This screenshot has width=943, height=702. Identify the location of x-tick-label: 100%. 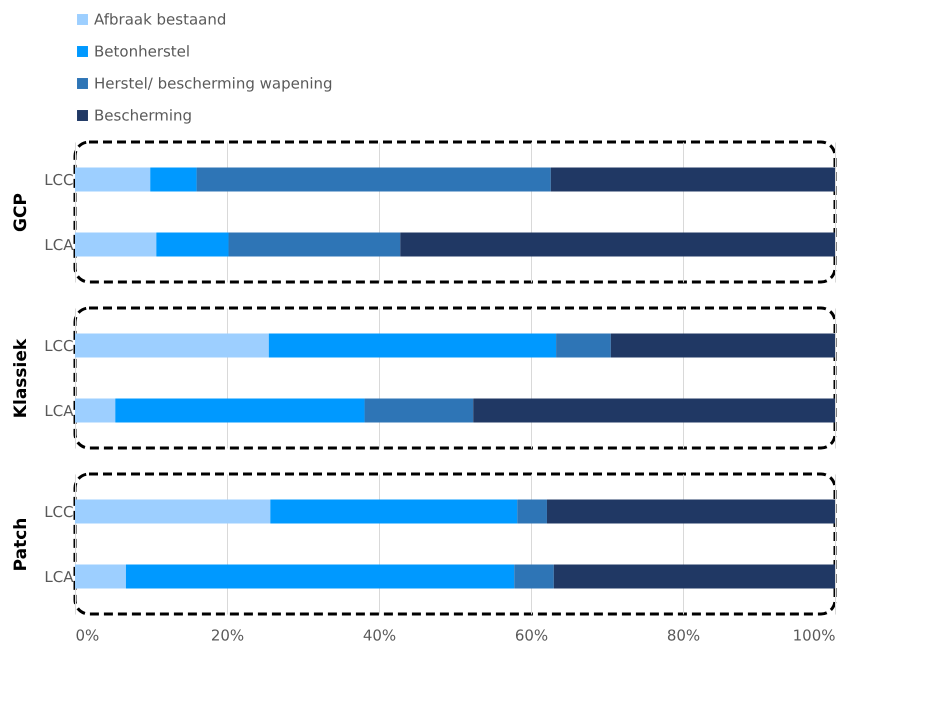
(814, 635).